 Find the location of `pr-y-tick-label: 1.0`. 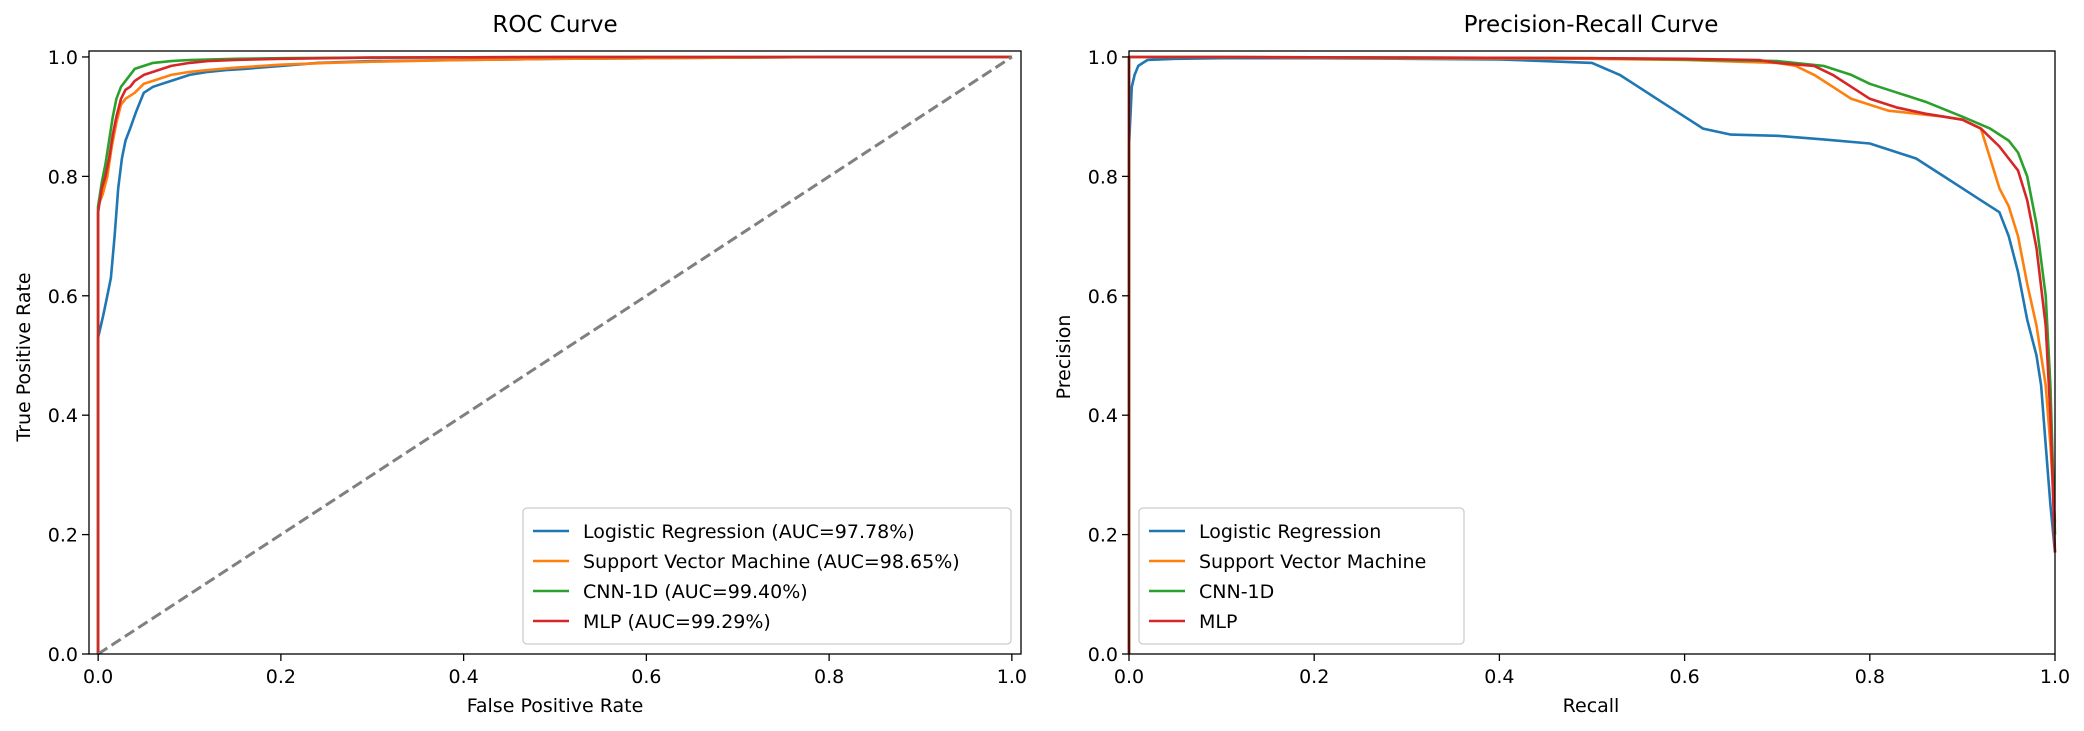

pr-y-tick-label: 1.0 is located at coordinates (1103, 58).